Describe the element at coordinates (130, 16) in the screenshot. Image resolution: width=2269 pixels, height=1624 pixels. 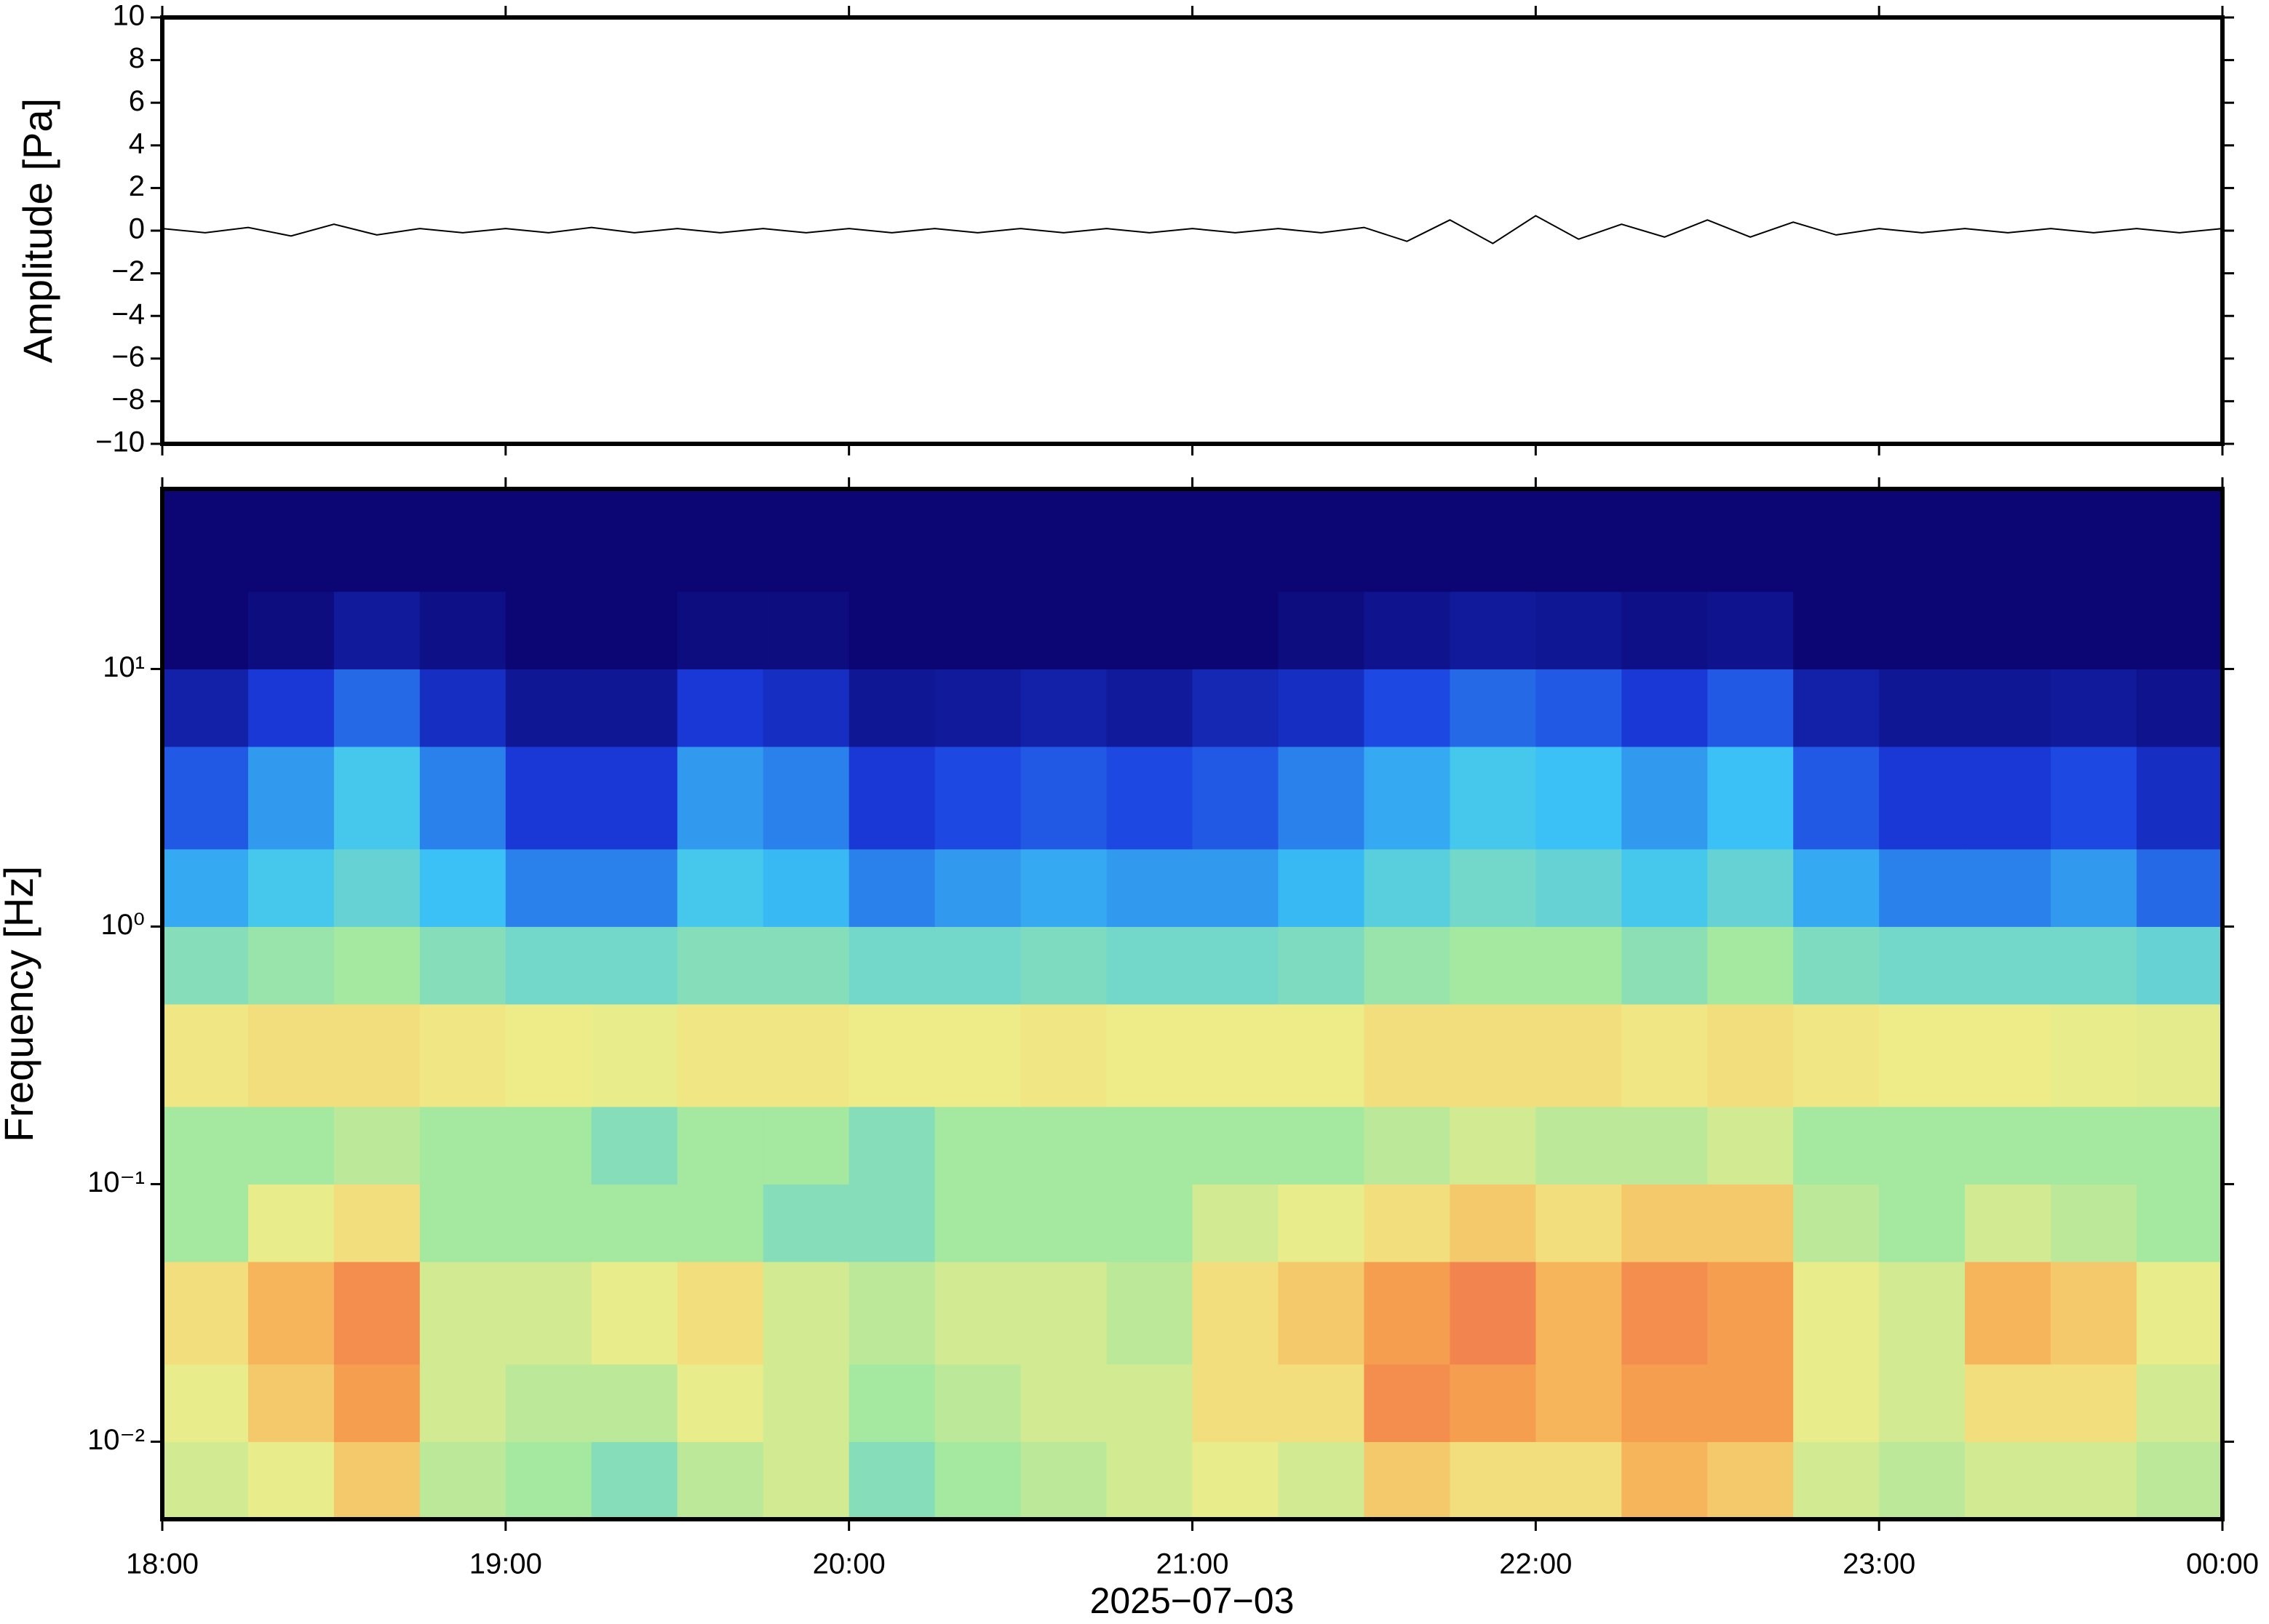
I see `y-tick-label: 10` at that location.